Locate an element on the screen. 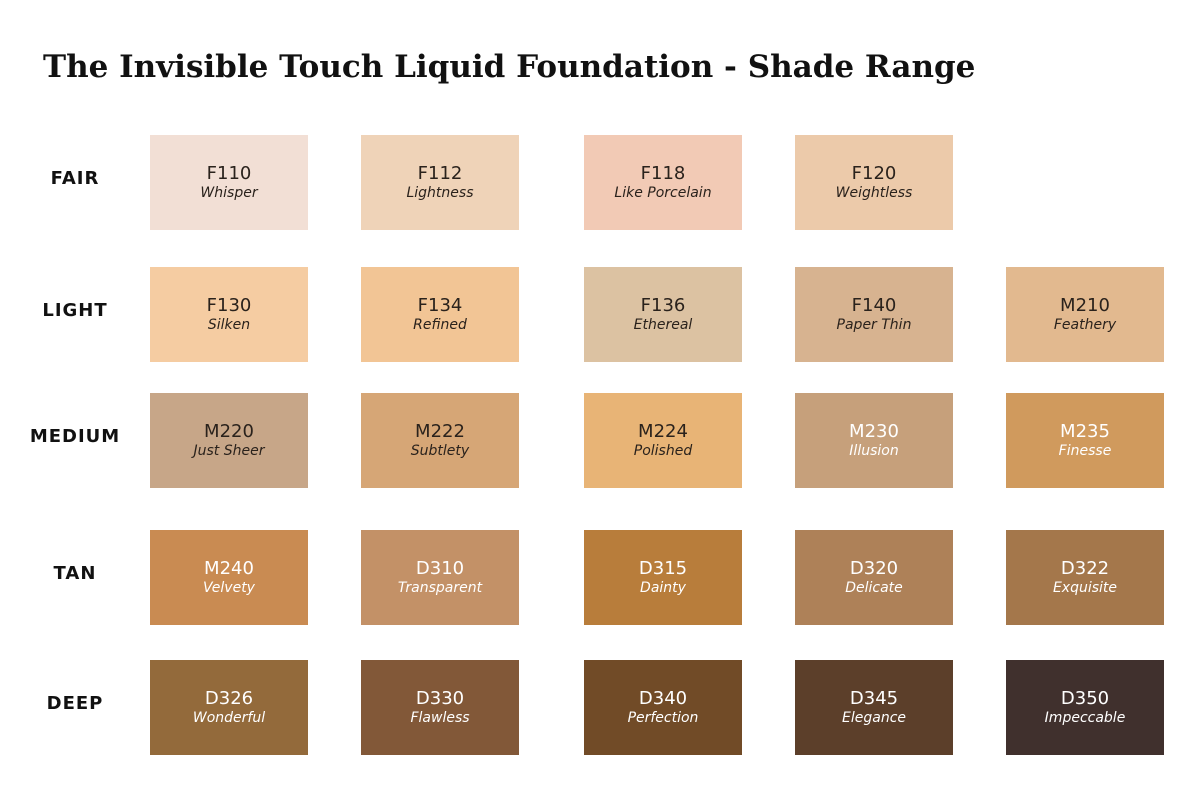 Image resolution: width=1200 pixels, height=792 pixels. shade-name: Dainty is located at coordinates (663, 587).